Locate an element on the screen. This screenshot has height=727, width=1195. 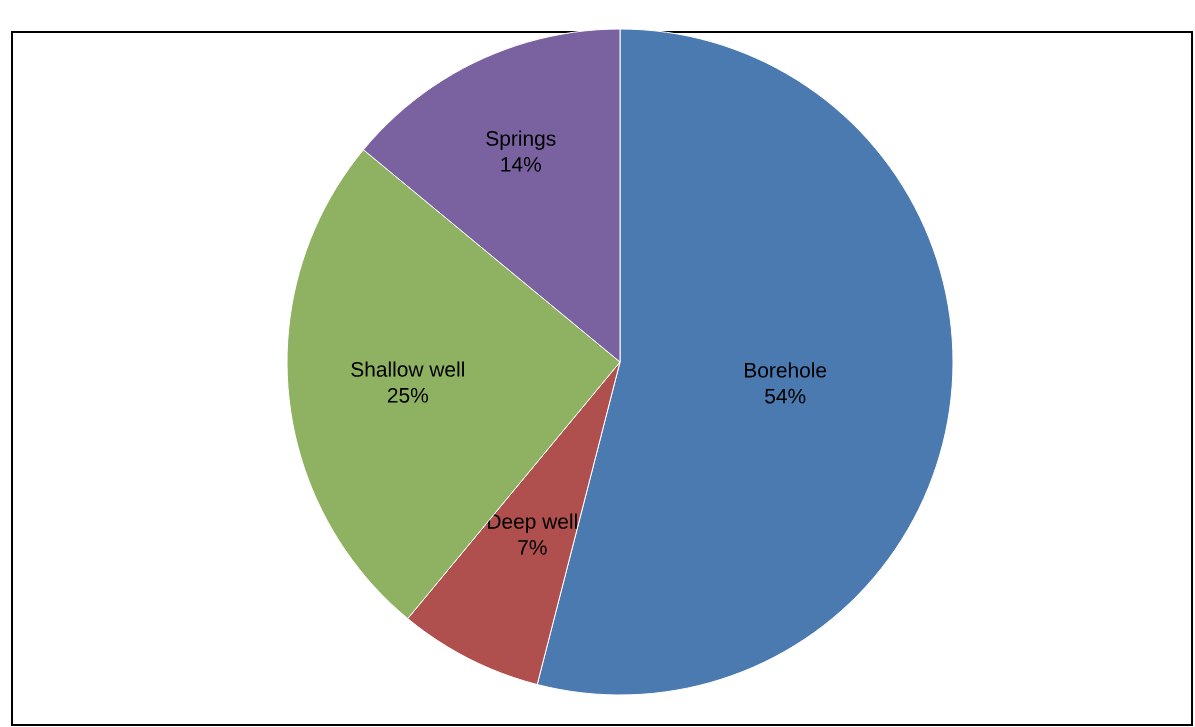
slice-label: Shallow well is located at coordinates (407, 369).